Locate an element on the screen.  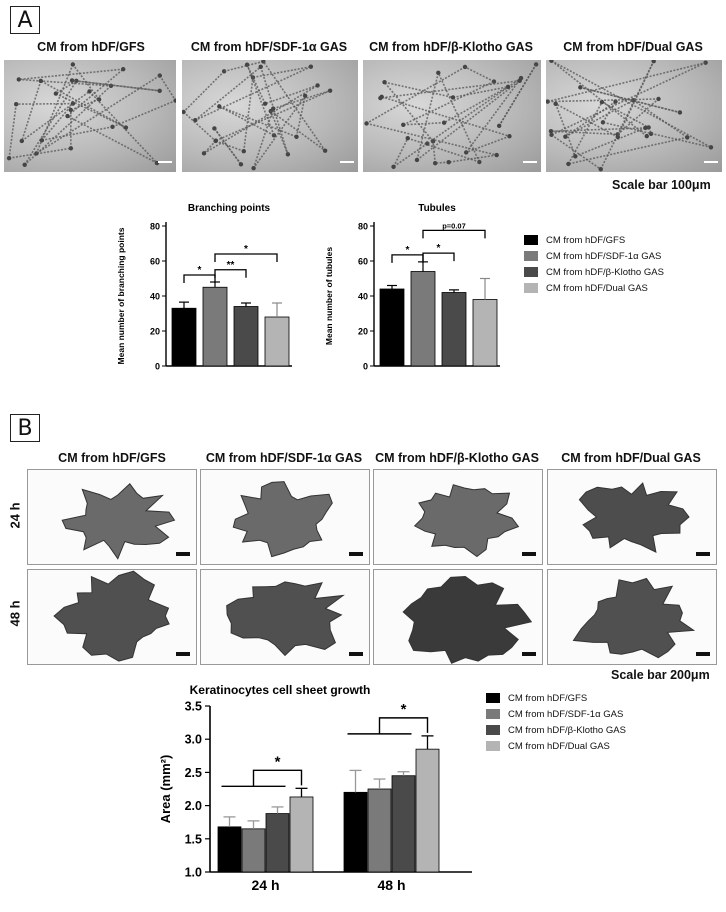
panel-b-image-title-3: CM from hDF/β-Klotho GAS is located at coordinates (457, 458).